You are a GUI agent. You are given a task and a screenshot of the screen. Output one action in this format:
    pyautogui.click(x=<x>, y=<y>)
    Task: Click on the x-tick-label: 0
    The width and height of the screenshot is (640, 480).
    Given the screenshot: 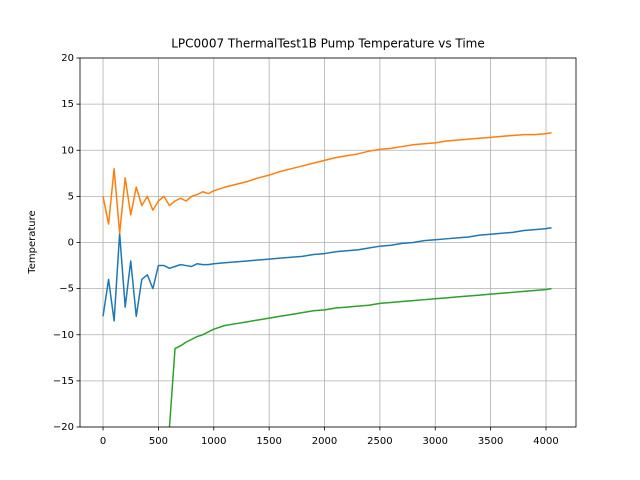 What is the action you would take?
    pyautogui.click(x=103, y=441)
    